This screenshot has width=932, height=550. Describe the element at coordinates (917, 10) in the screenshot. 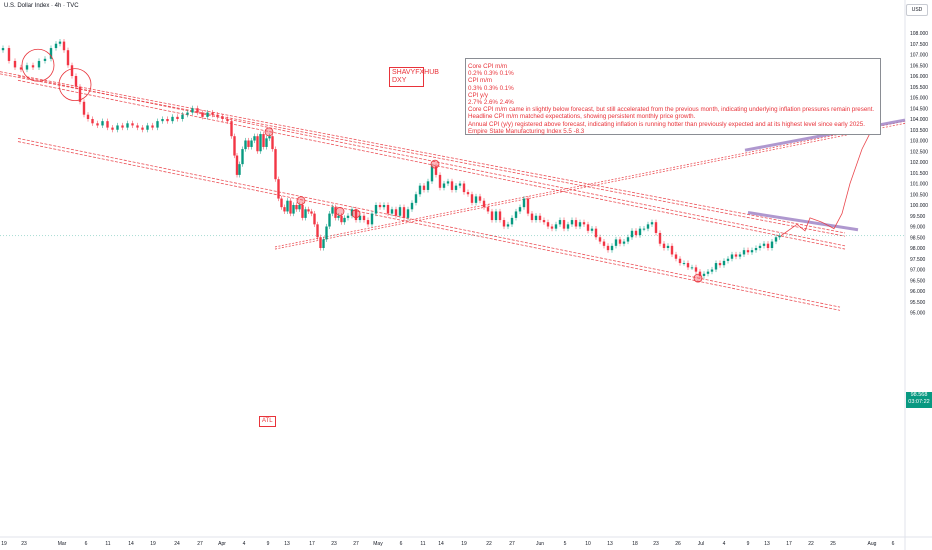

I see `currency-button: USD` at that location.